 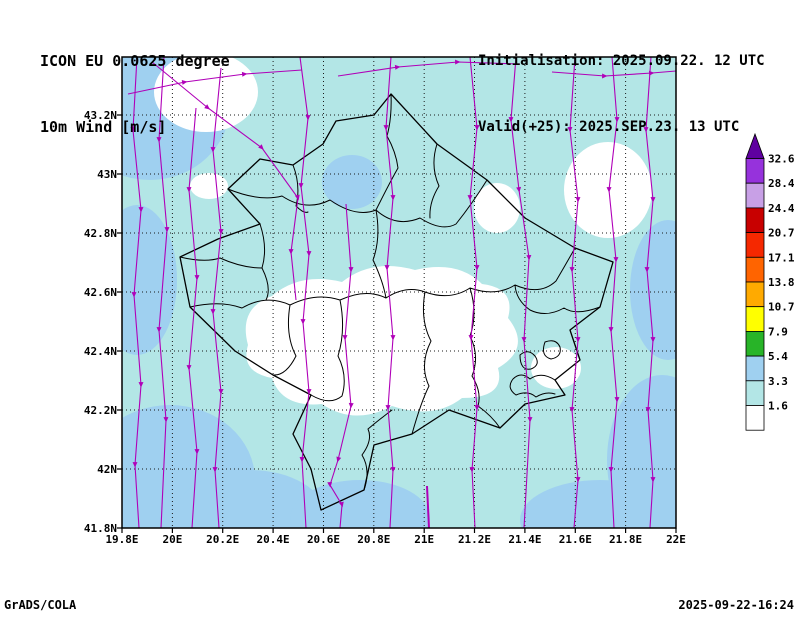 I want to click on creation-timestamp: 2025-09-22-16:24, so click(x=736, y=605).